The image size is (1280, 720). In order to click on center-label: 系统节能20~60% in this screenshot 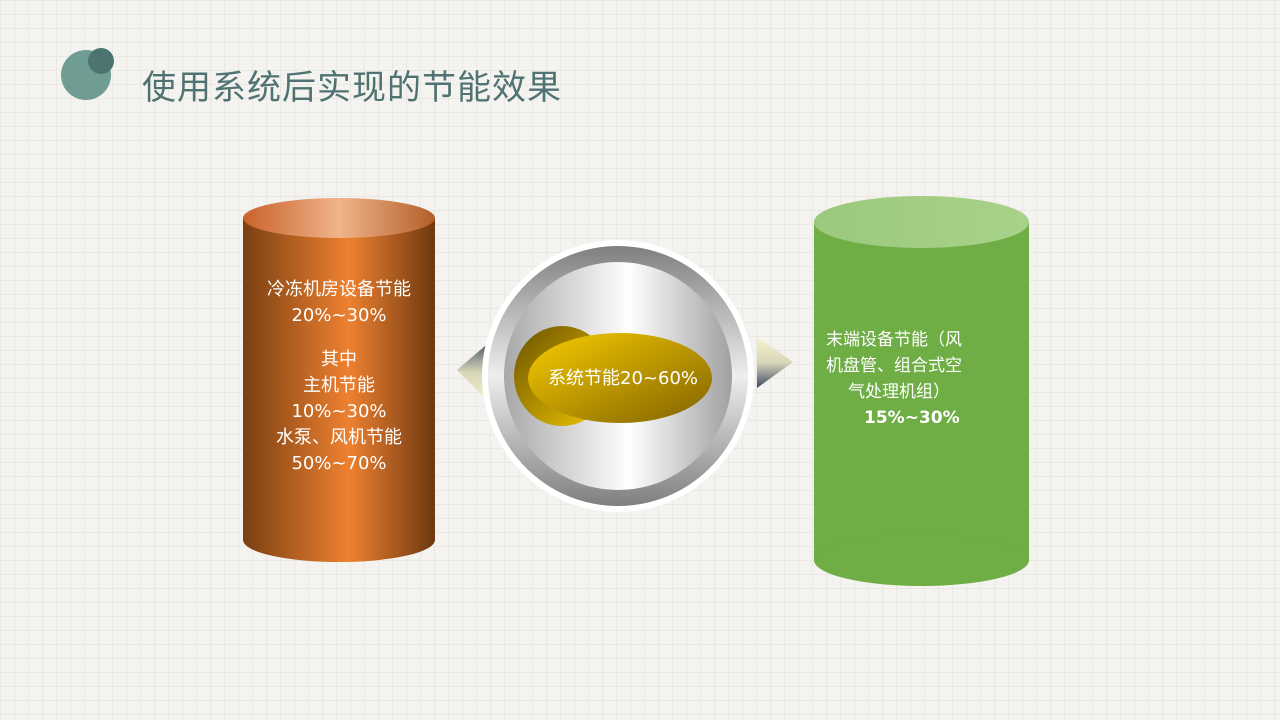, I will do `click(623, 378)`.